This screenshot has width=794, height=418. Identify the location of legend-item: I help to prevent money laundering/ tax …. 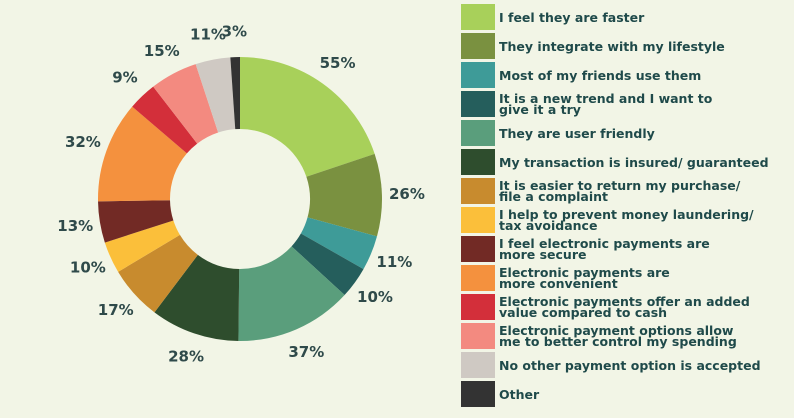
(607, 220).